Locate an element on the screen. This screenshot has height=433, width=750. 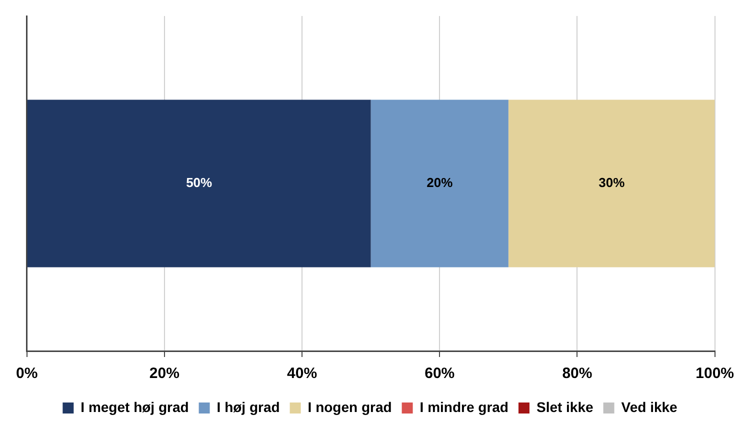
data-label: 20% is located at coordinates (440, 182).